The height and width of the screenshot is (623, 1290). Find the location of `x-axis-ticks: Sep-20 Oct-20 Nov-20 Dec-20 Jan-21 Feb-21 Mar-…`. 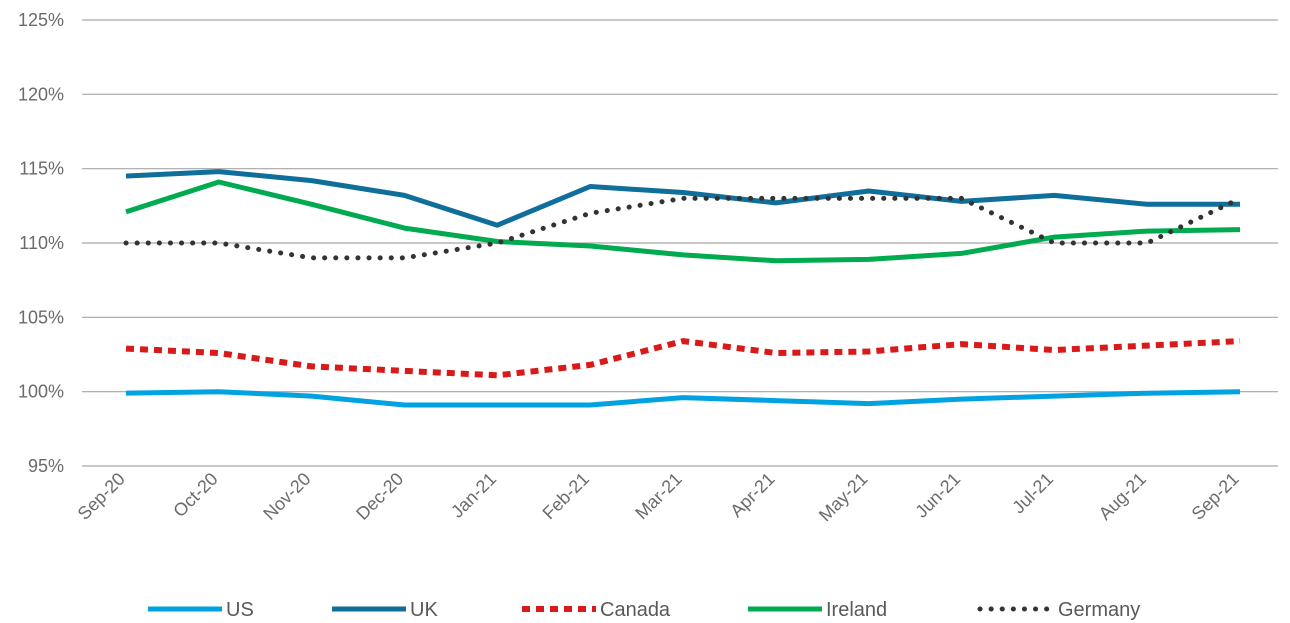

x-axis-ticks: Sep-20 Oct-20 Nov-20 Dec-20 Jan-21 Feb-21 Mar-… is located at coordinates (658, 497).